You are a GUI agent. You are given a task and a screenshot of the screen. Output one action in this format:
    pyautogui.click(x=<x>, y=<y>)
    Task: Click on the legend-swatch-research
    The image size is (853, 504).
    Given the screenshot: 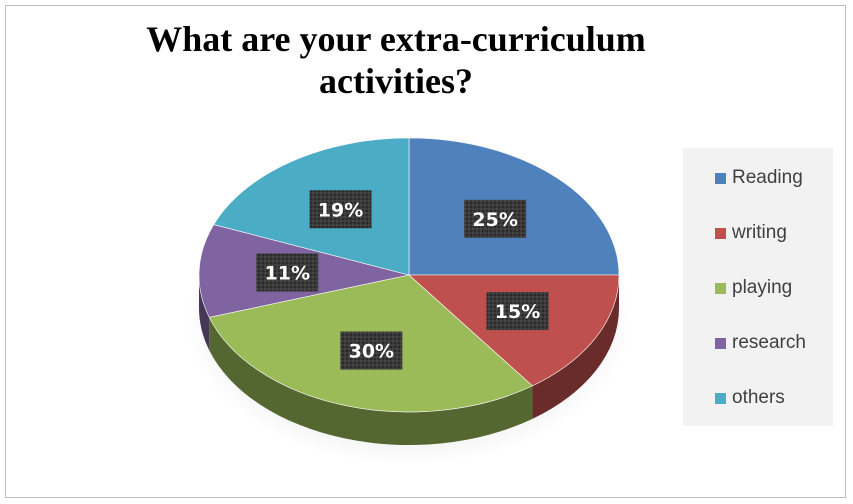 What is the action you would take?
    pyautogui.click(x=720, y=343)
    